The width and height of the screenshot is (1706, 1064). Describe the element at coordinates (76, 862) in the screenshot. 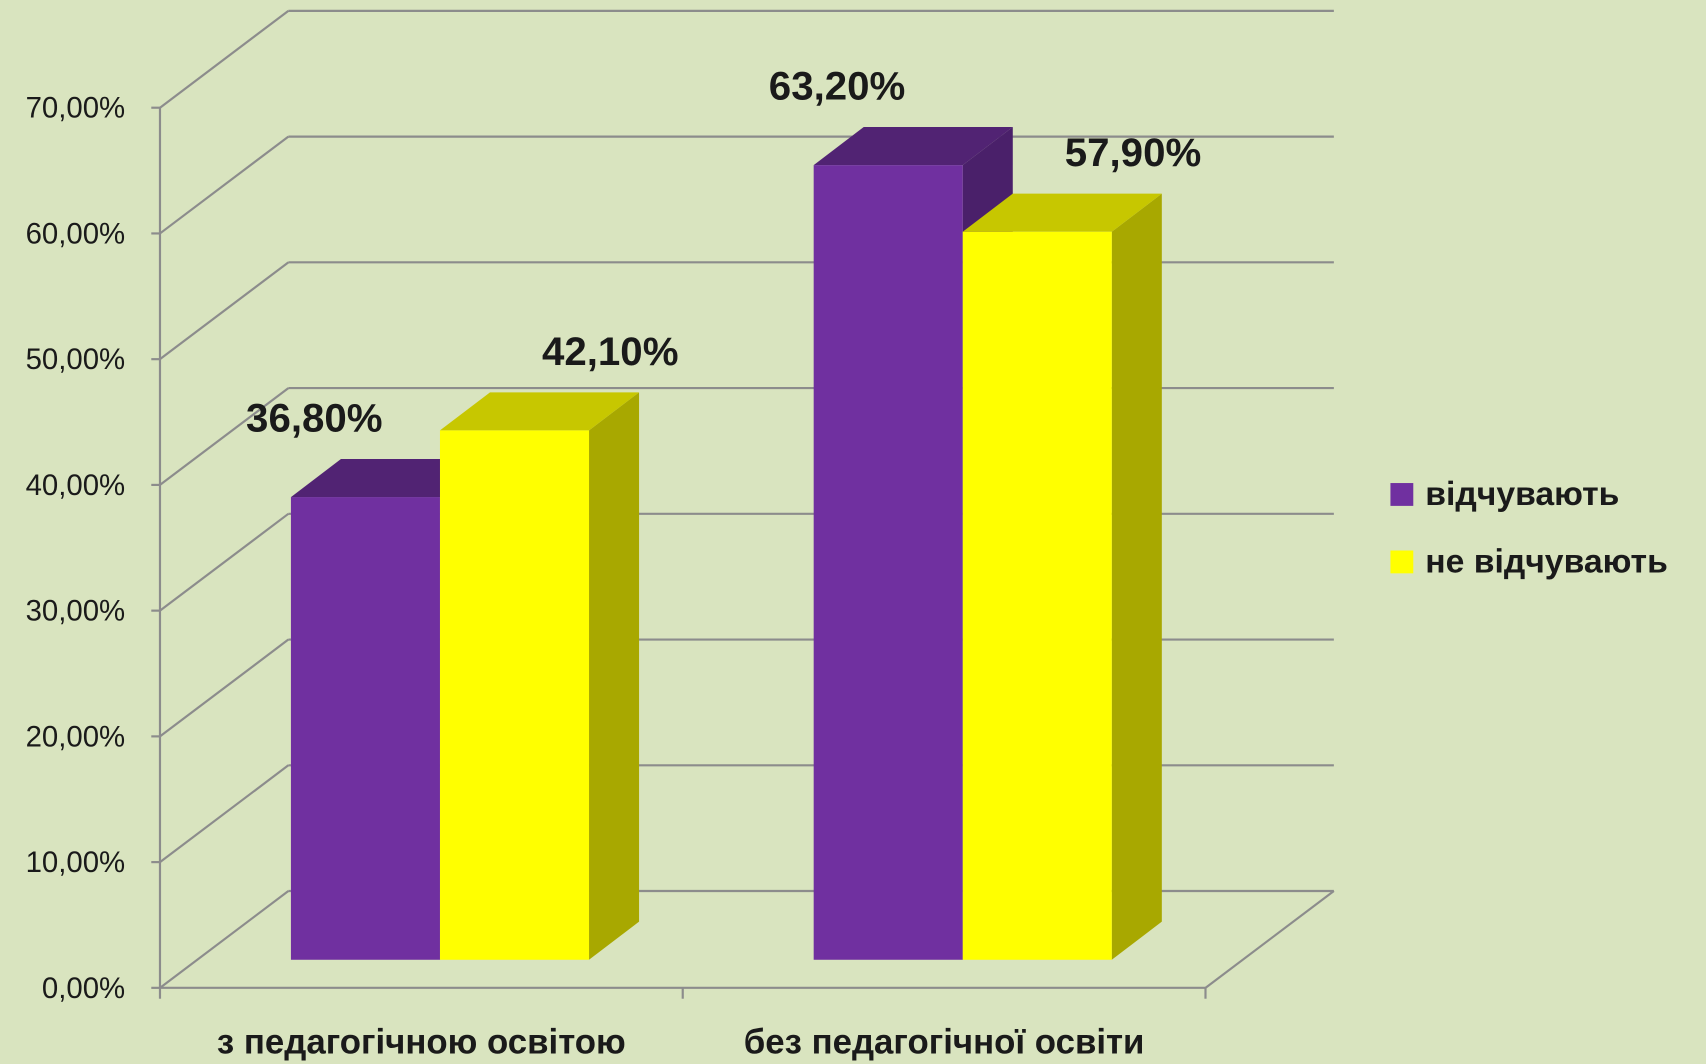

I see `y-tick-label: 10,00%` at that location.